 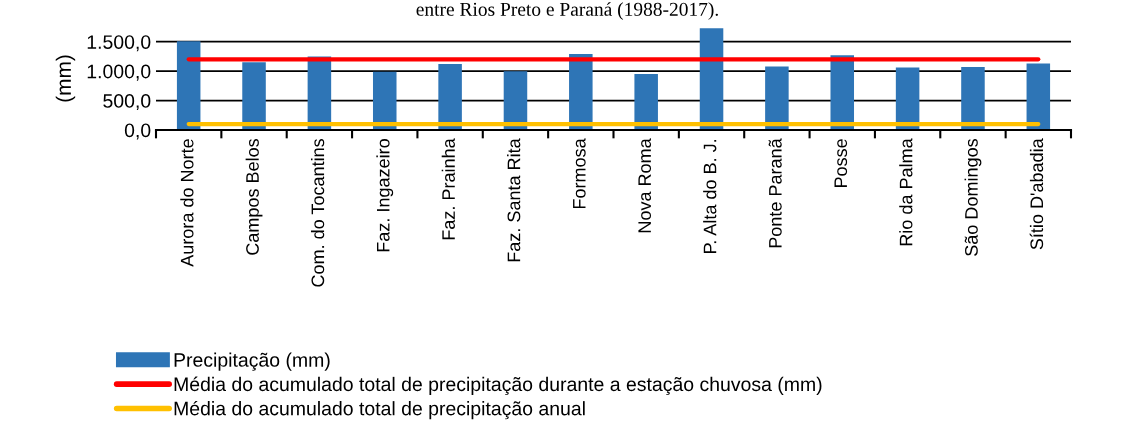 What do you see at coordinates (119, 43) in the screenshot?
I see `y-tick-label: 1.500,0` at bounding box center [119, 43].